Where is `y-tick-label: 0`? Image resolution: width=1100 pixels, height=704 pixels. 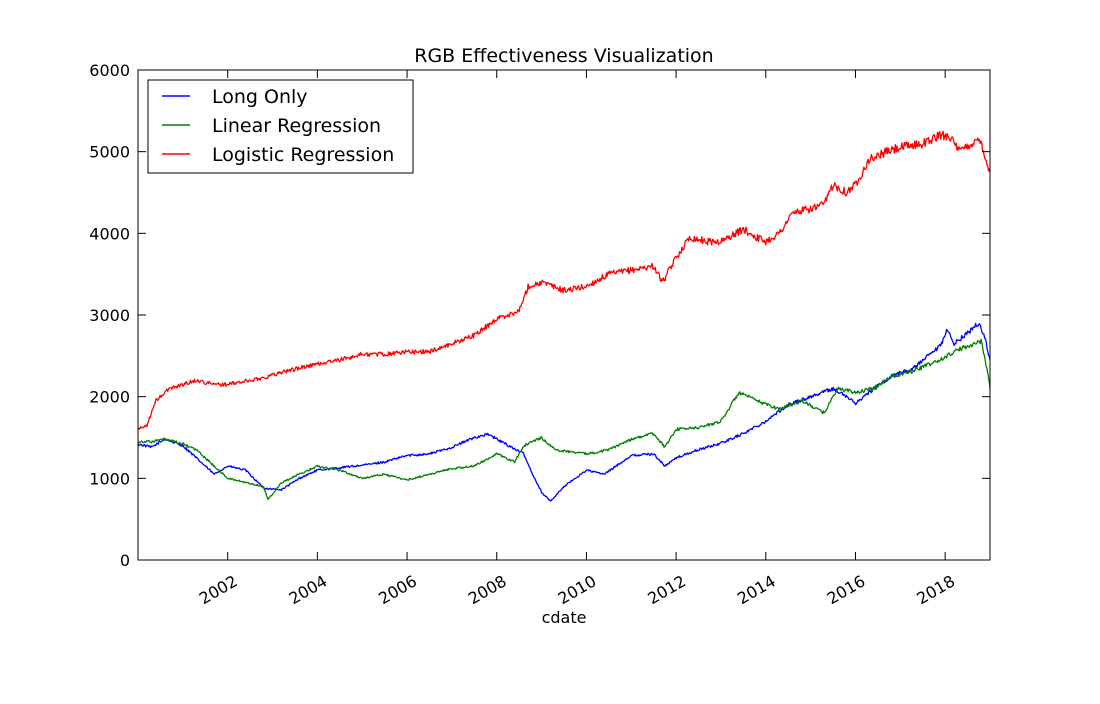 y-tick-label: 0 is located at coordinates (125, 560).